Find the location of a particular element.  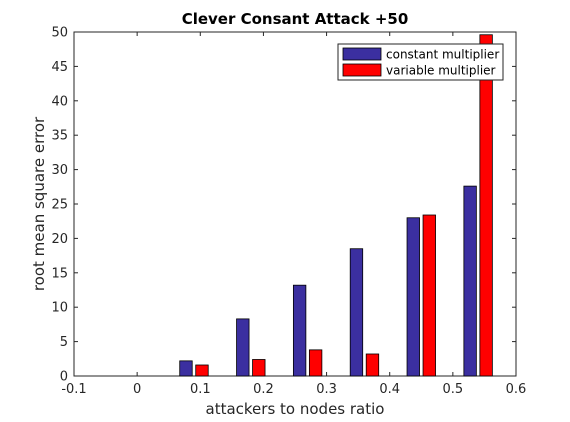

y-tick-label: 35 is located at coordinates (59, 136).